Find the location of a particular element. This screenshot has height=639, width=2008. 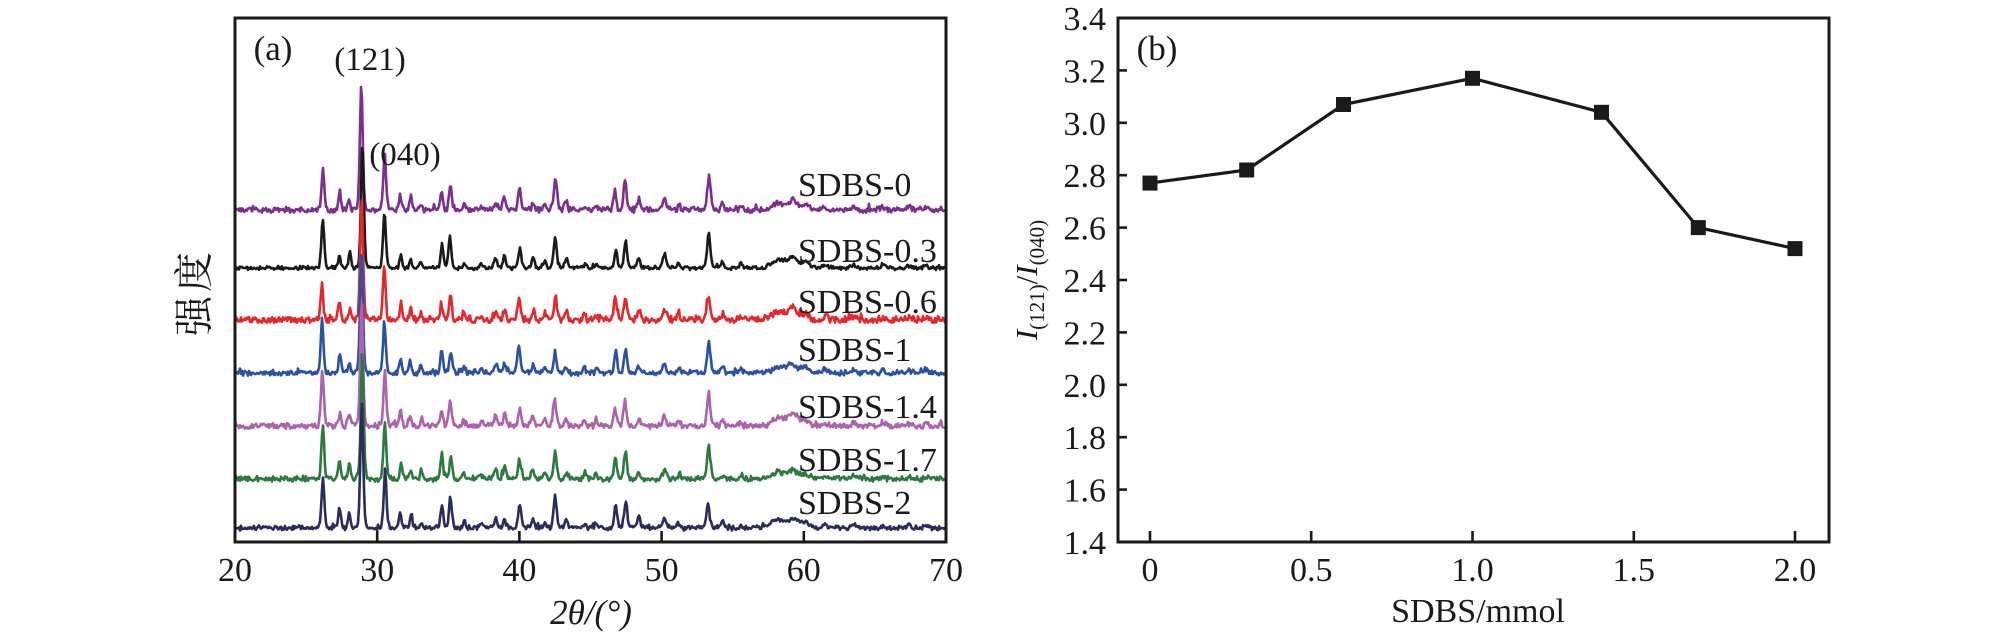

svg-text: 70 is located at coordinates (946, 570).